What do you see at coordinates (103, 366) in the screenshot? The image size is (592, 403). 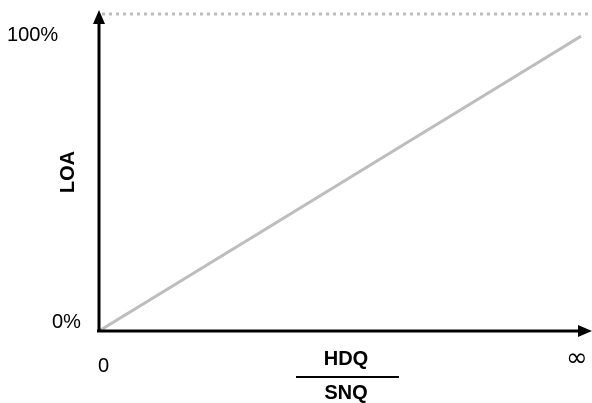 I see `x-tick-label-min: 0` at bounding box center [103, 366].